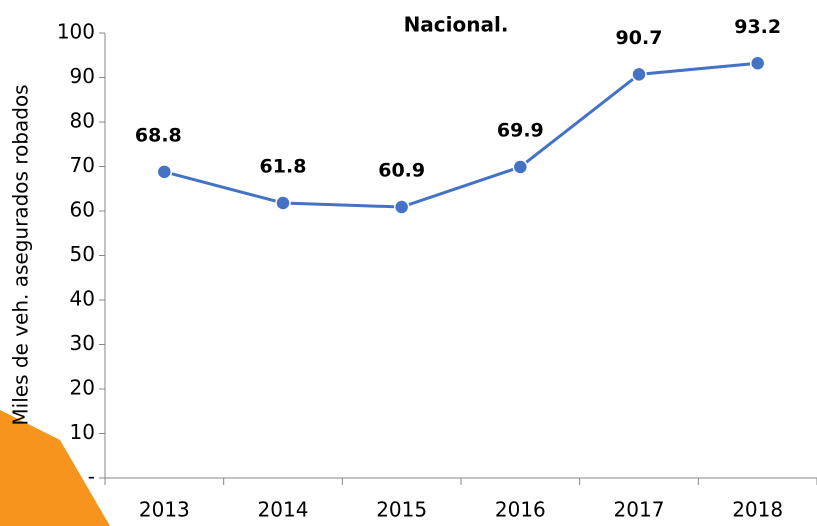 This screenshot has height=526, width=817. What do you see at coordinates (401, 170) in the screenshot?
I see `data-label: 60.9` at bounding box center [401, 170].